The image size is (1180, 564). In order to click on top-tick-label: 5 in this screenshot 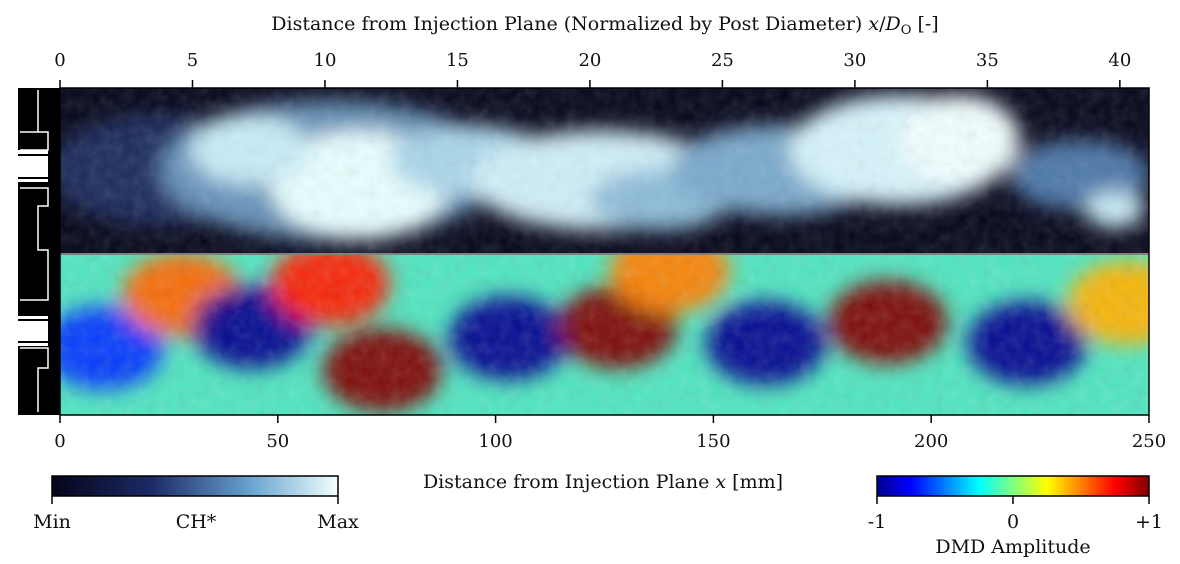, I will do `click(192, 60)`.